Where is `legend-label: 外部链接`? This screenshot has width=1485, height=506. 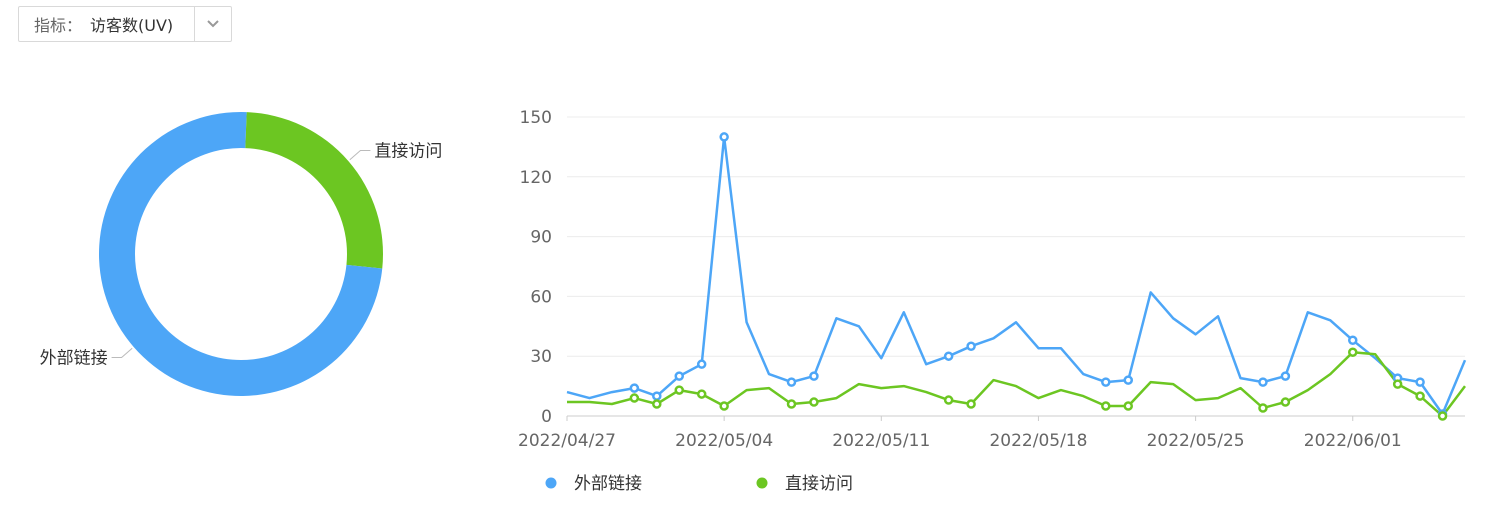 legend-label: 外部链接 is located at coordinates (608, 484).